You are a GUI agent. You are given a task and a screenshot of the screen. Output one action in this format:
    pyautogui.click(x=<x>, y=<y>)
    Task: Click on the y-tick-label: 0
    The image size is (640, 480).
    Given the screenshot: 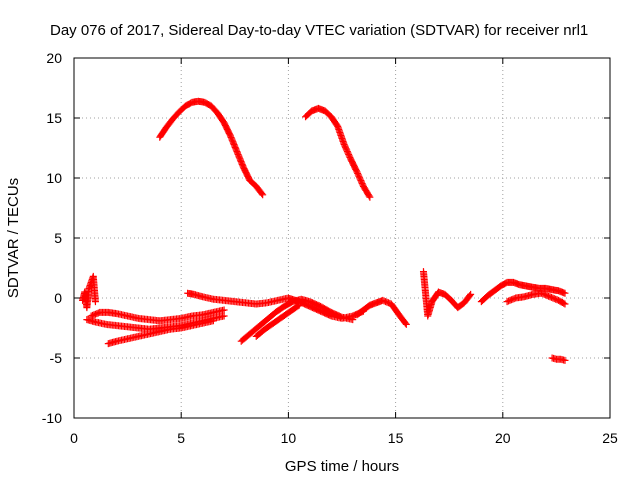 What is the action you would take?
    pyautogui.click(x=58, y=298)
    